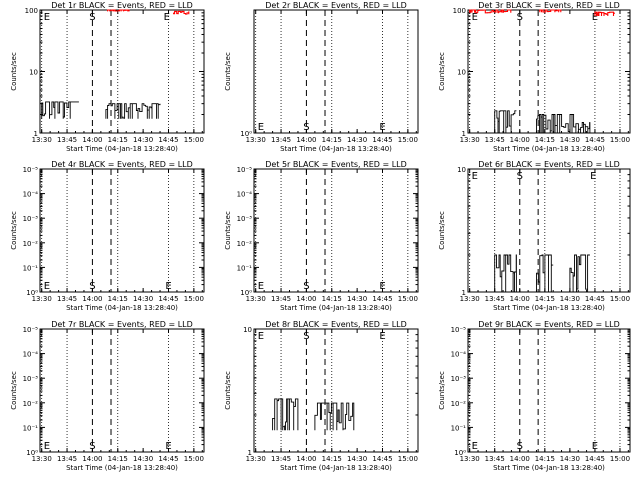  What do you see at coordinates (250, 453) in the screenshot?
I see `y-tick-label: 1` at bounding box center [250, 453].